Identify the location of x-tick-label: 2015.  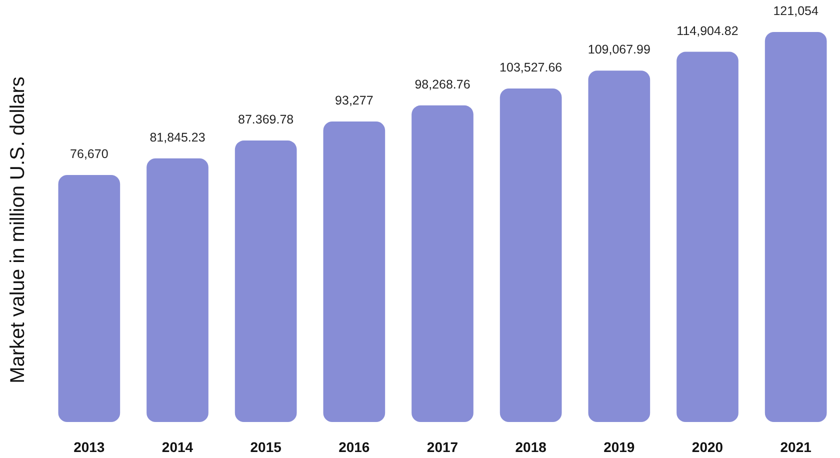
(266, 447).